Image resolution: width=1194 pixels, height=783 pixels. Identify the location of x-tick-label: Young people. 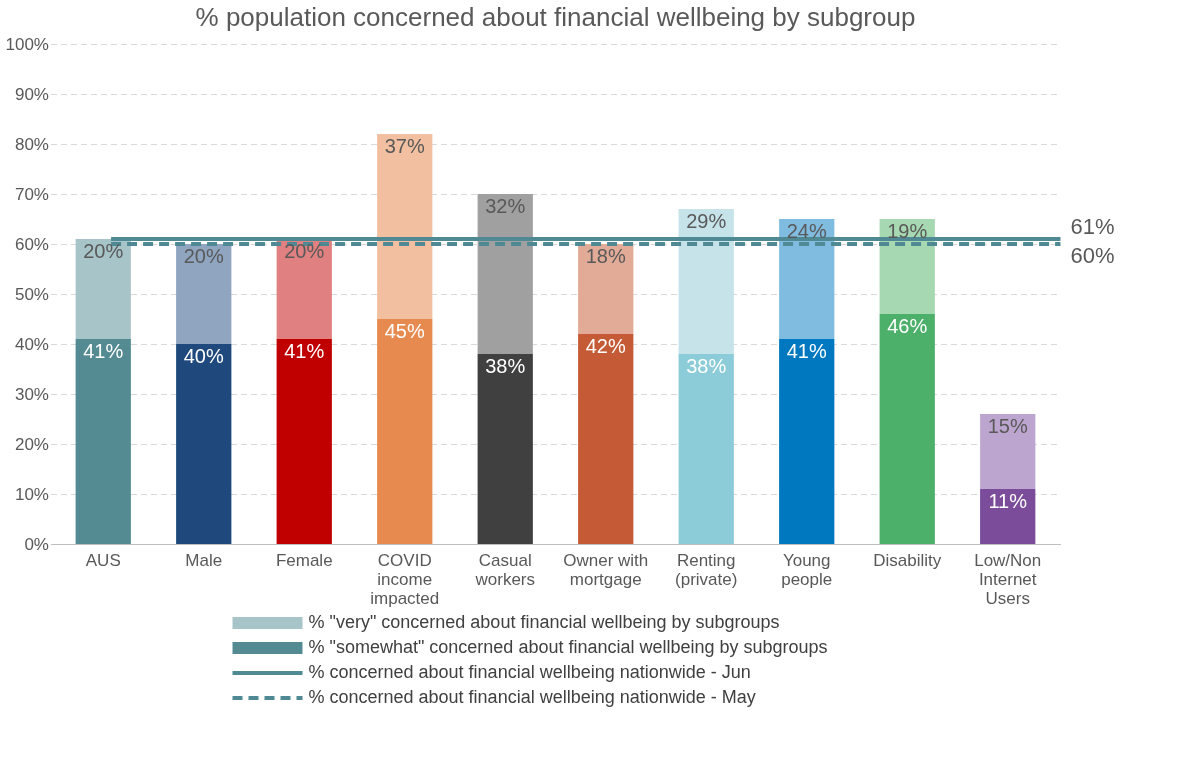
(807, 569).